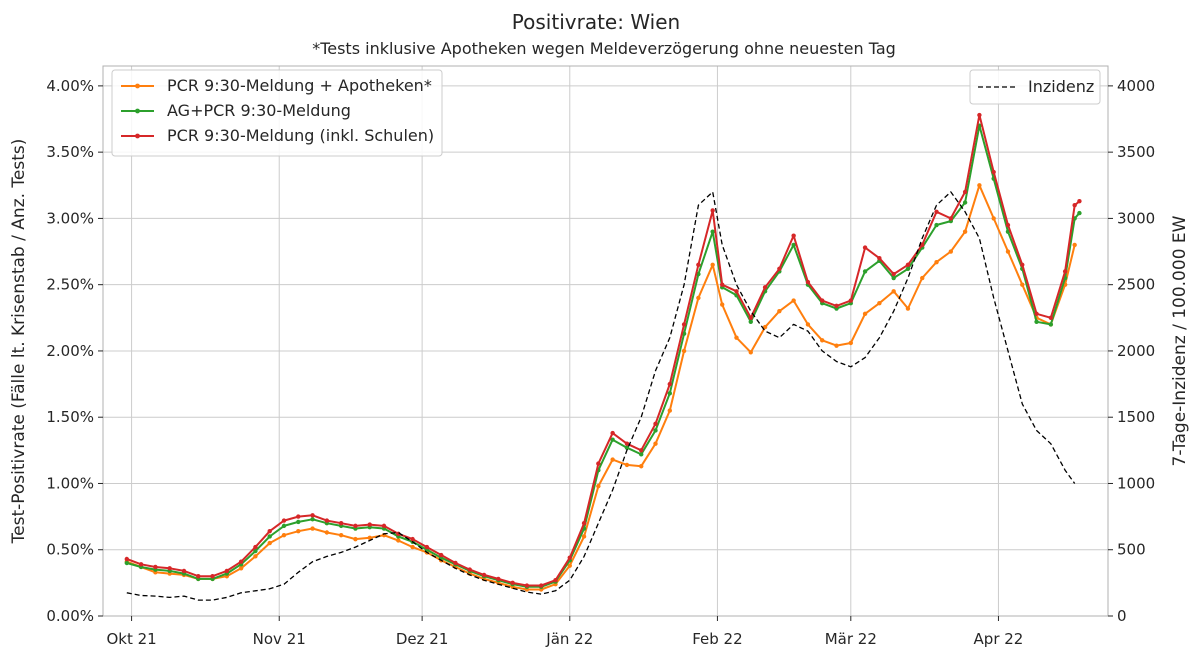 This screenshot has width=1200, height=659. What do you see at coordinates (1136, 483) in the screenshot?
I see `y-tick-label-right: 1000` at bounding box center [1136, 483].